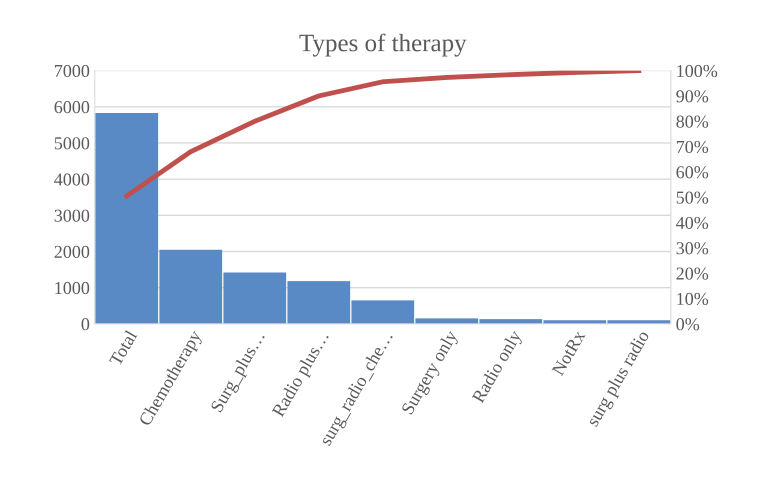 This screenshot has width=758, height=487. Describe the element at coordinates (72, 71) in the screenshot. I see `y-tick-label: 7000` at that location.